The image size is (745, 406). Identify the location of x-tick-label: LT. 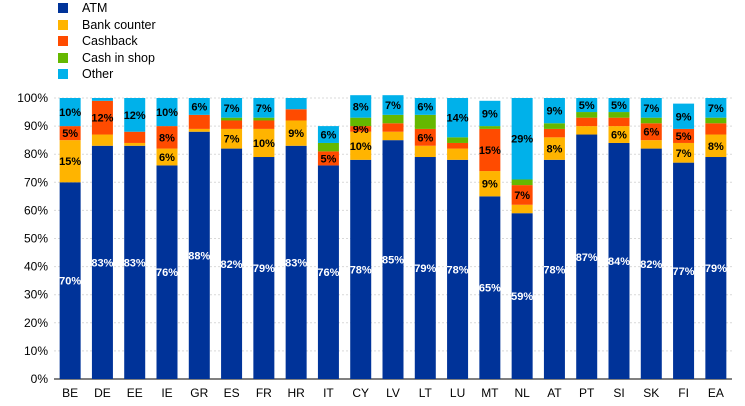
(426, 393).